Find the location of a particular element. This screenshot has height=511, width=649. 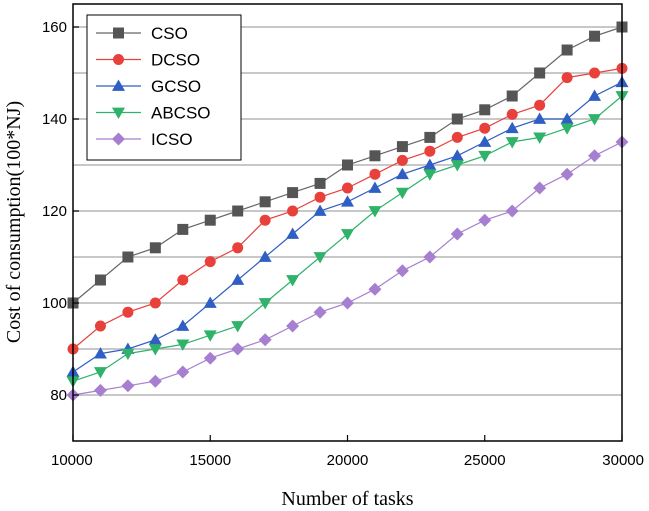

legend-marker-gcso is located at coordinates (118, 85).